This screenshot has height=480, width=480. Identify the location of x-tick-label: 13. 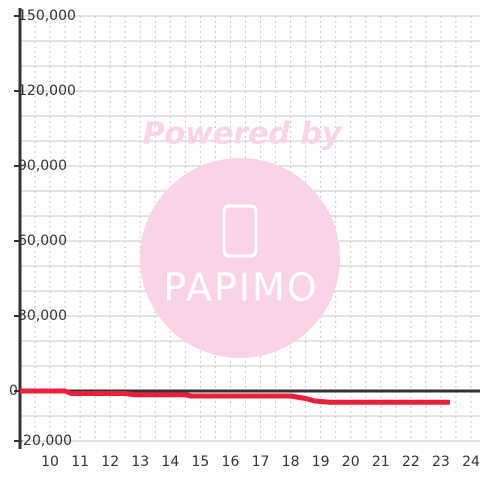
(140, 462).